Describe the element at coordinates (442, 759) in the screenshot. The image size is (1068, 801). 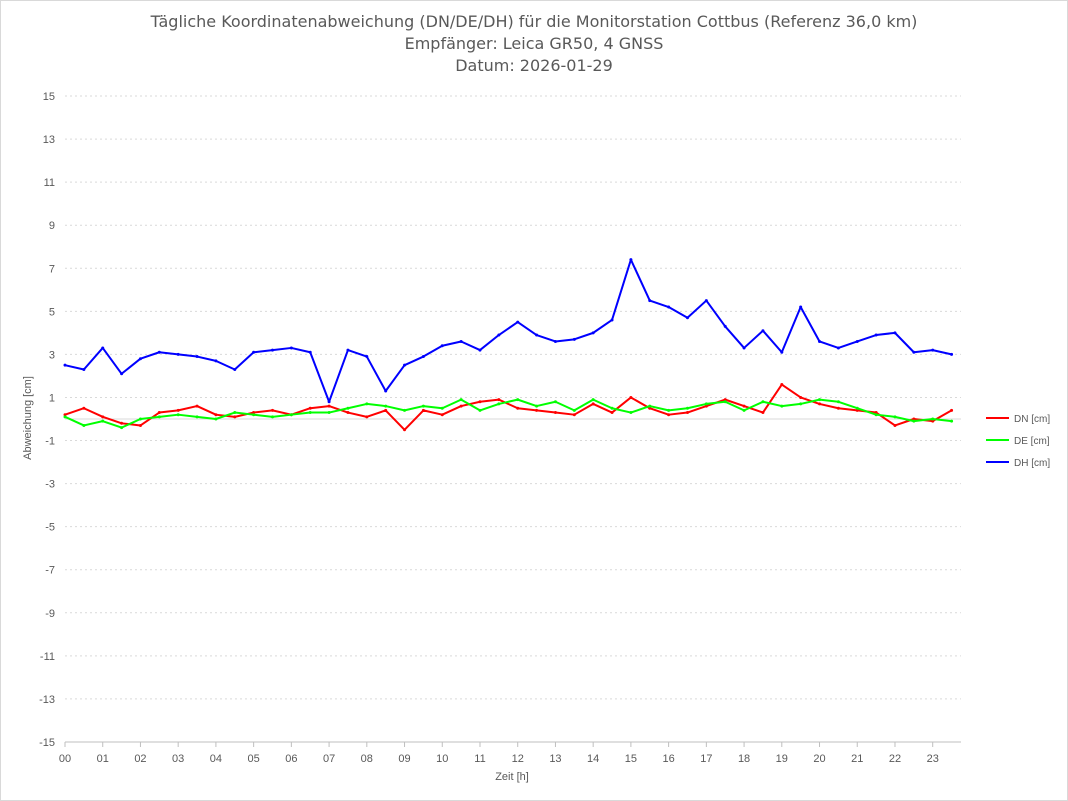
I see `x-tick-label: 10` at that location.